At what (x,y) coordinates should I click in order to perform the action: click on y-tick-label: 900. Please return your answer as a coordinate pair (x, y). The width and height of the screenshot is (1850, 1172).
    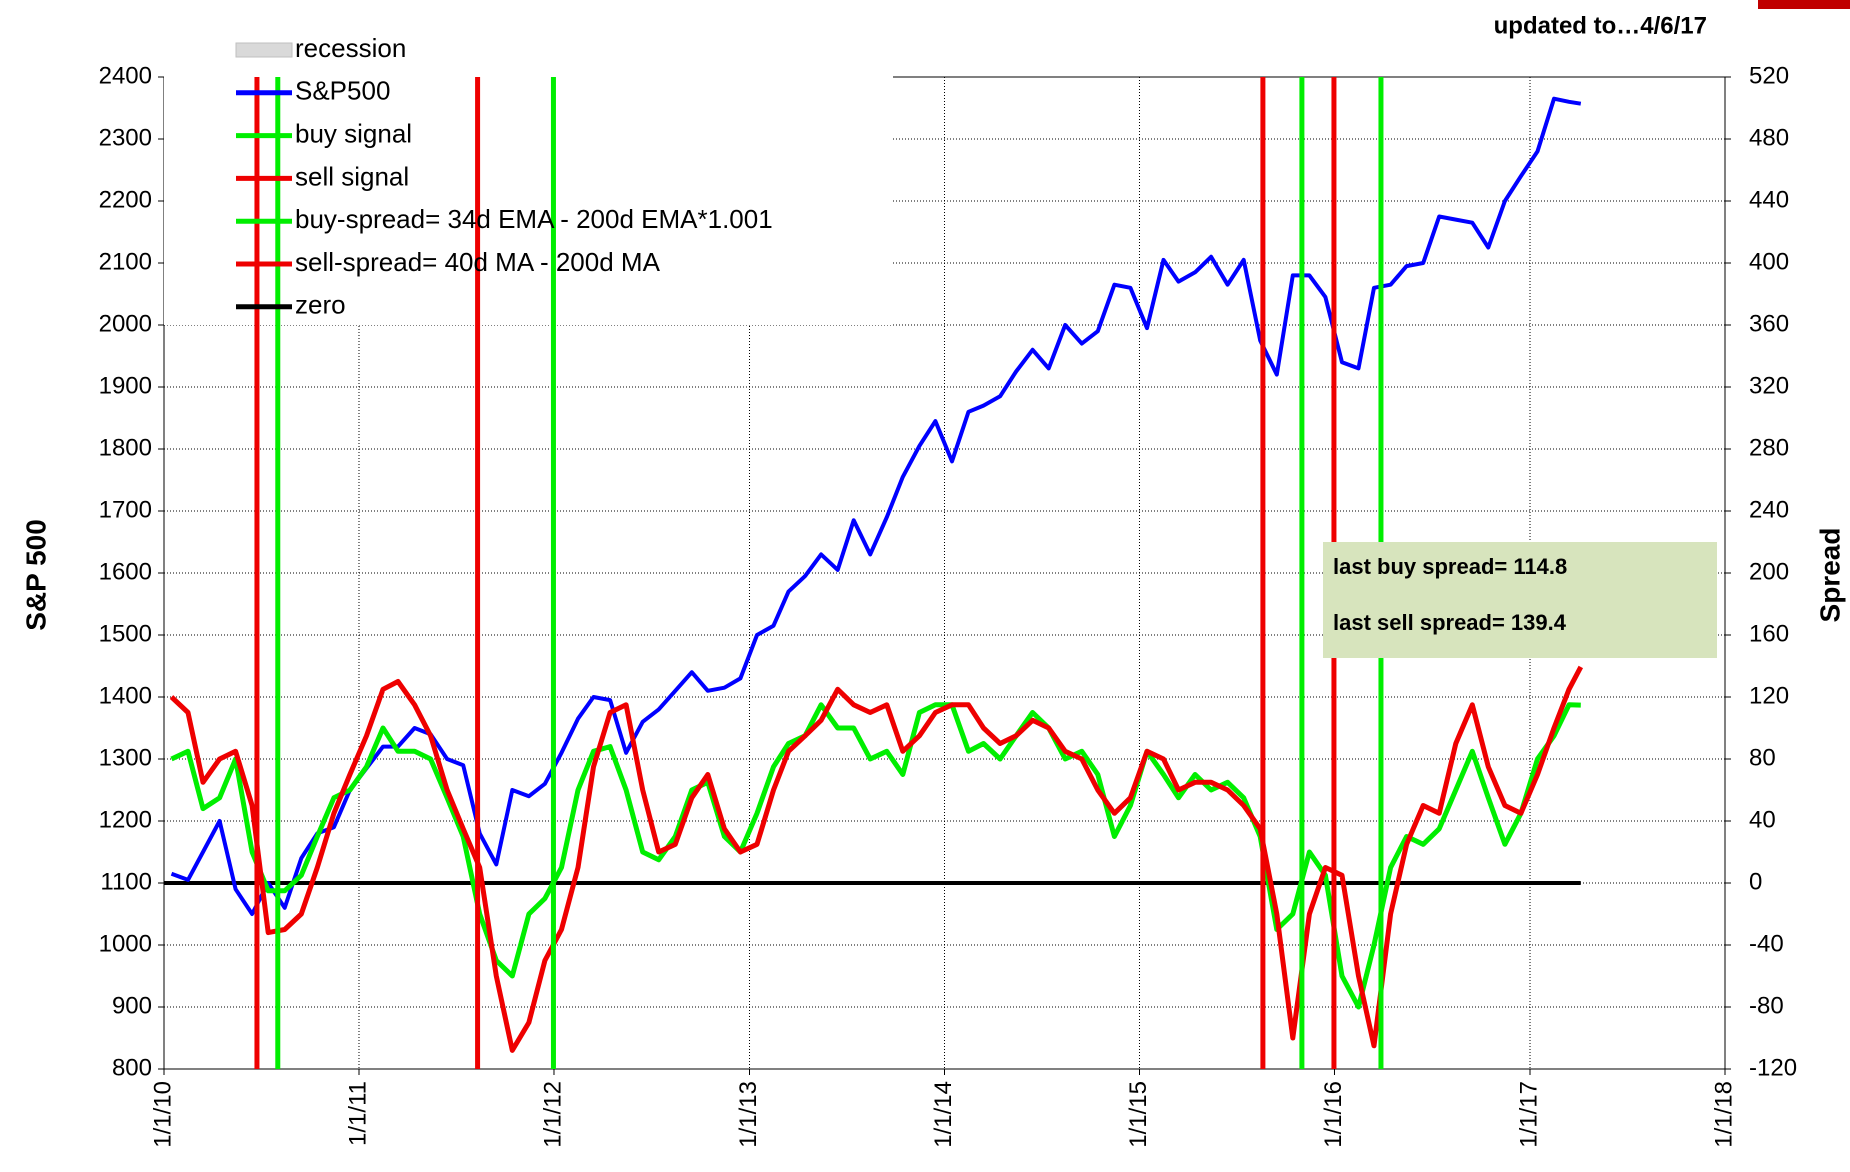
    Looking at the image, I should click on (132, 1005).